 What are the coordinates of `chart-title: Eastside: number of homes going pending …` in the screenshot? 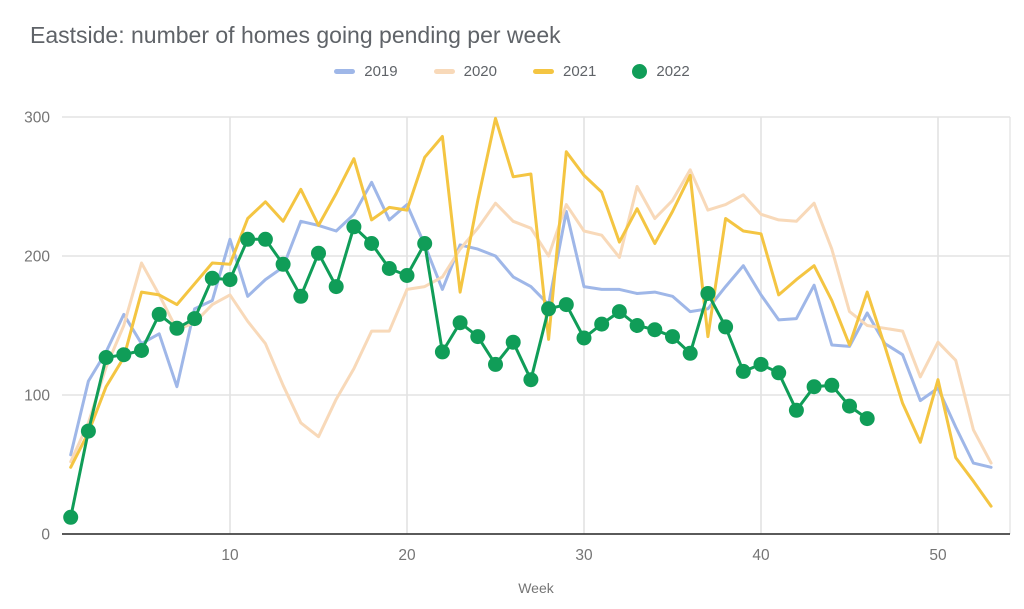 It's located at (295, 35).